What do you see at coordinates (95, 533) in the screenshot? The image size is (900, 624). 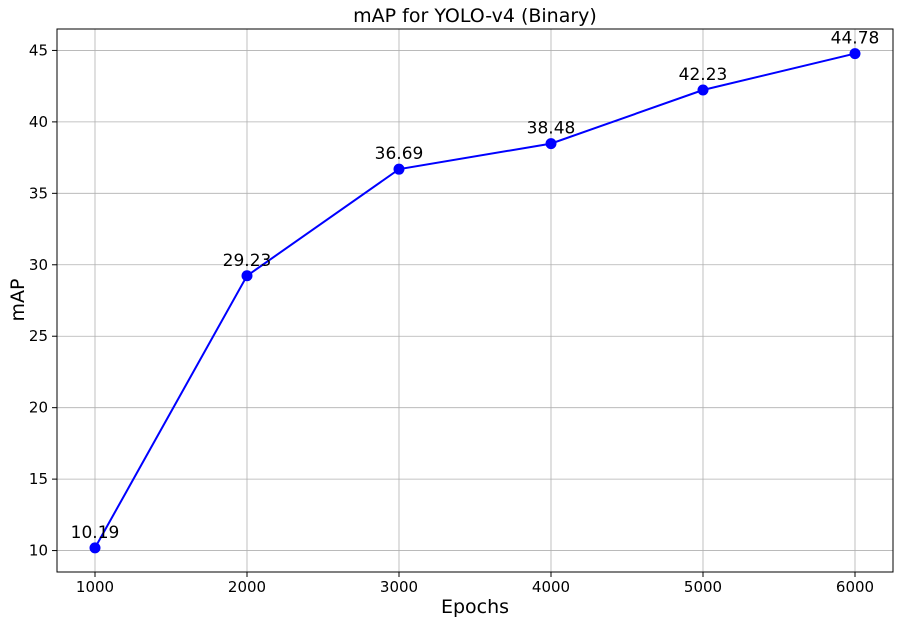 I see `data-label: 10.19` at bounding box center [95, 533].